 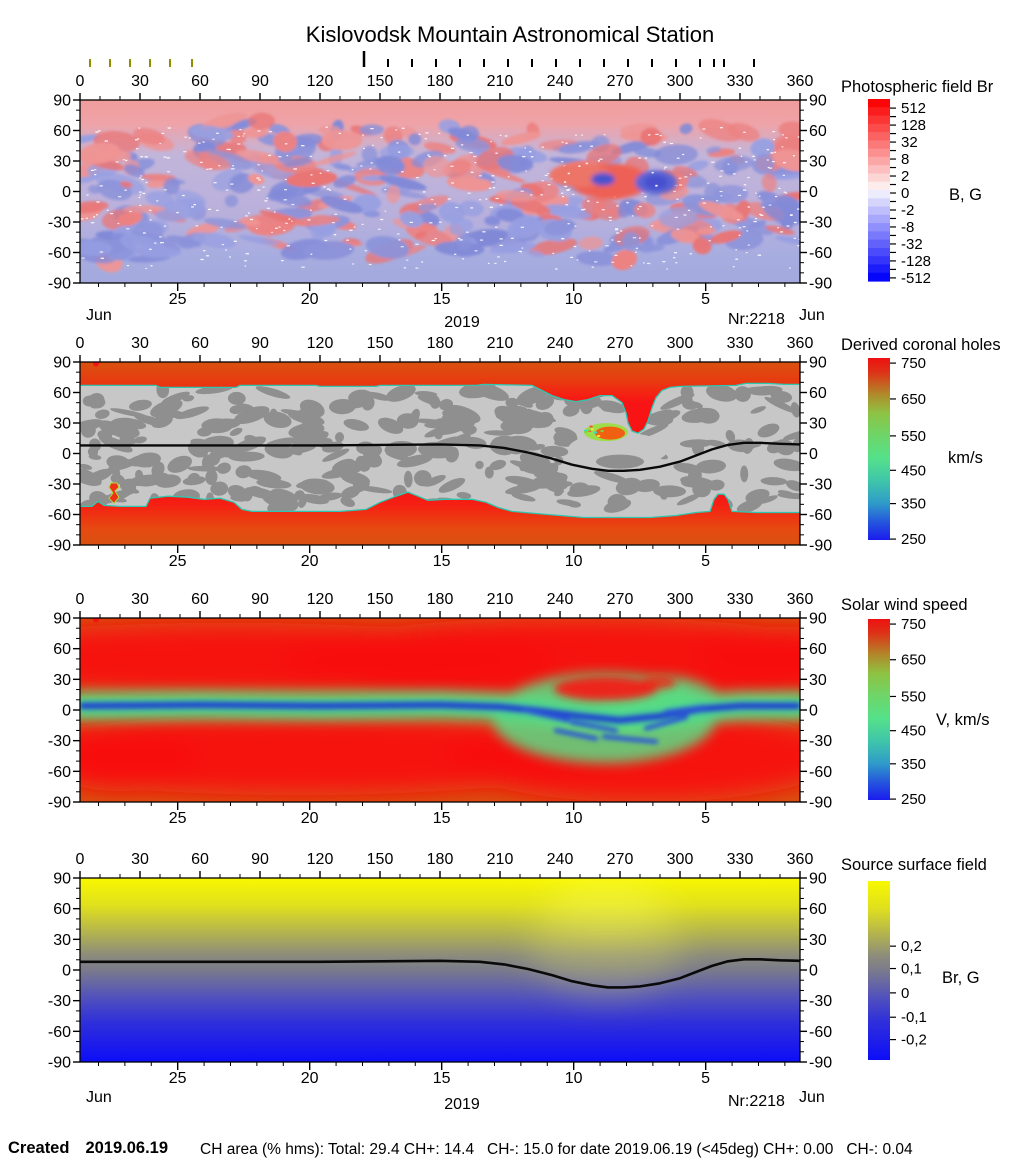 I want to click on svg-text: 350, so click(x=913, y=504).